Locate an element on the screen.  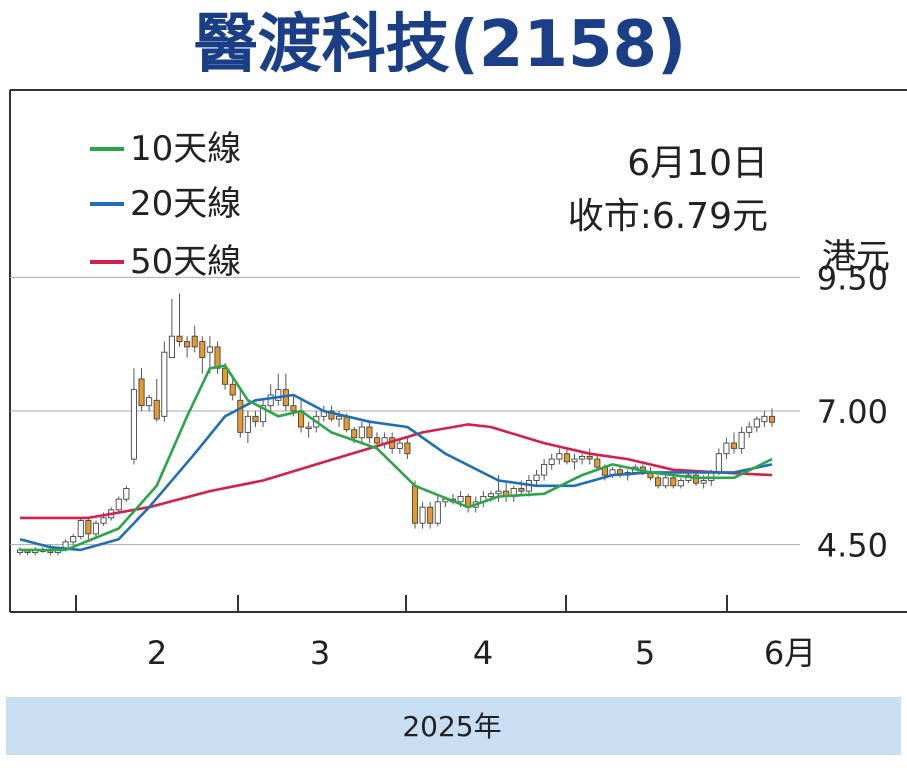
close-price-label: 收市:6.79元 is located at coordinates (668, 216).